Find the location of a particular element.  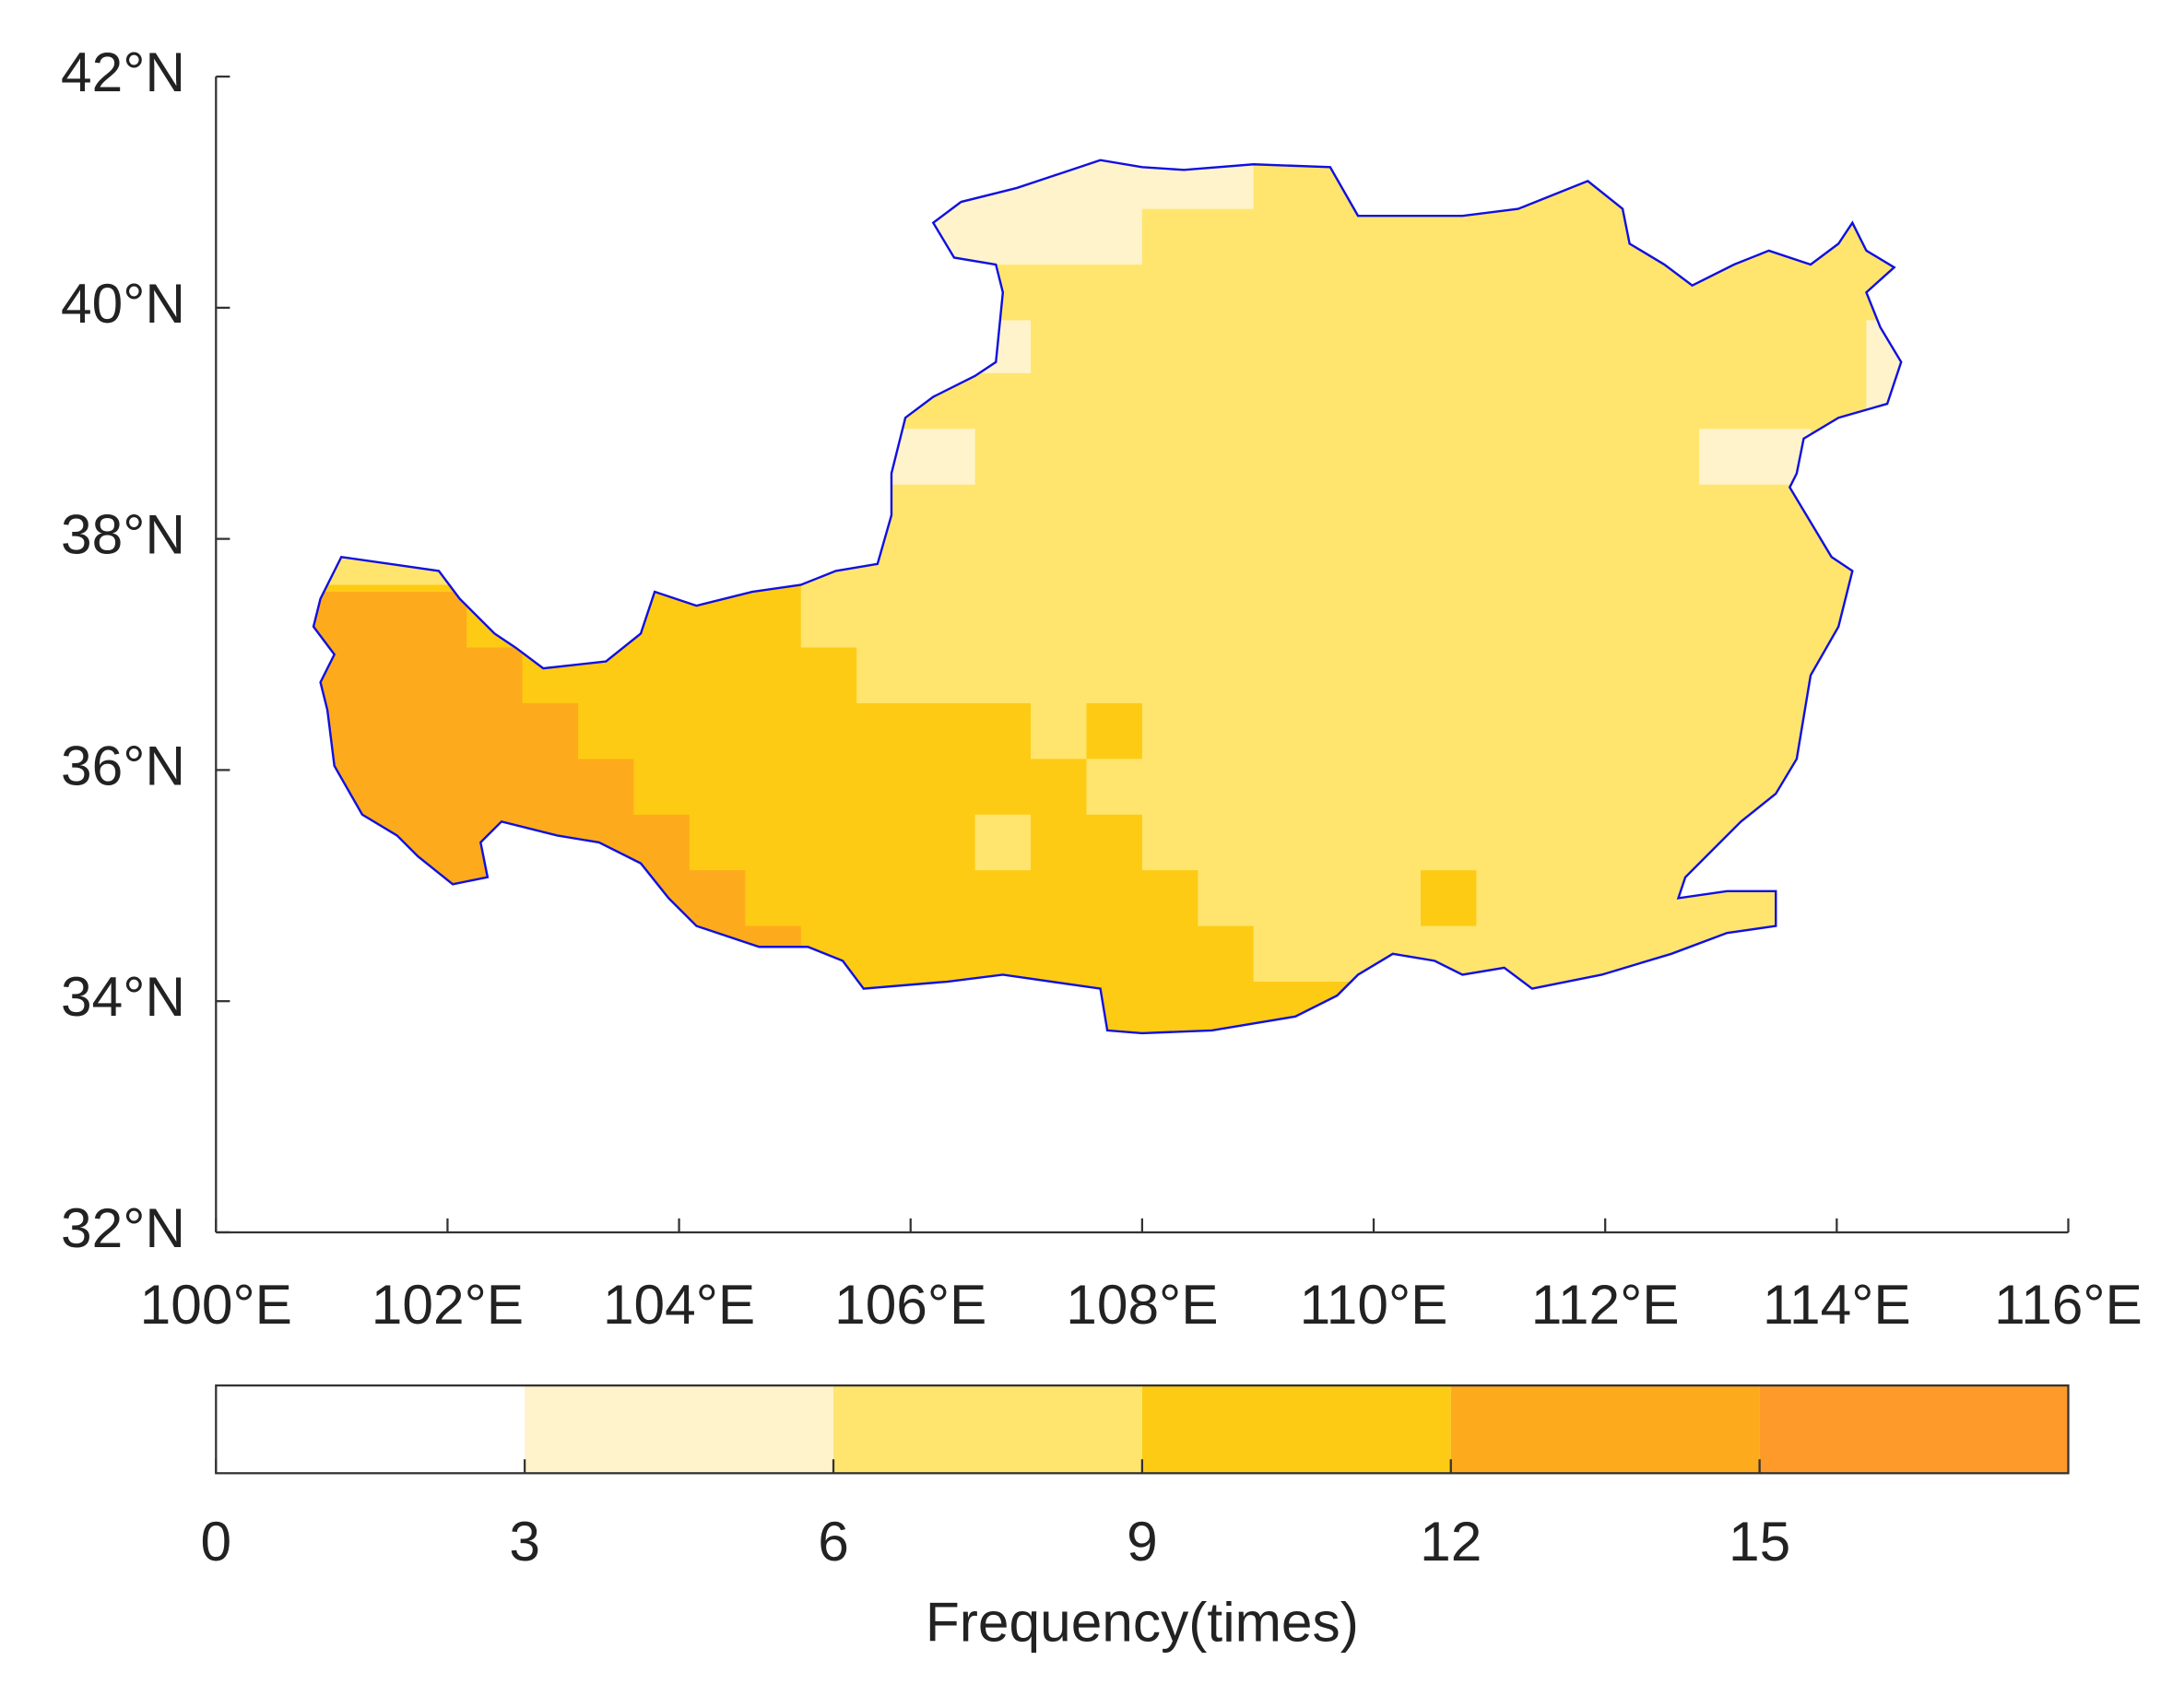

colorbar-tick-label: 3 is located at coordinates (524, 1541).